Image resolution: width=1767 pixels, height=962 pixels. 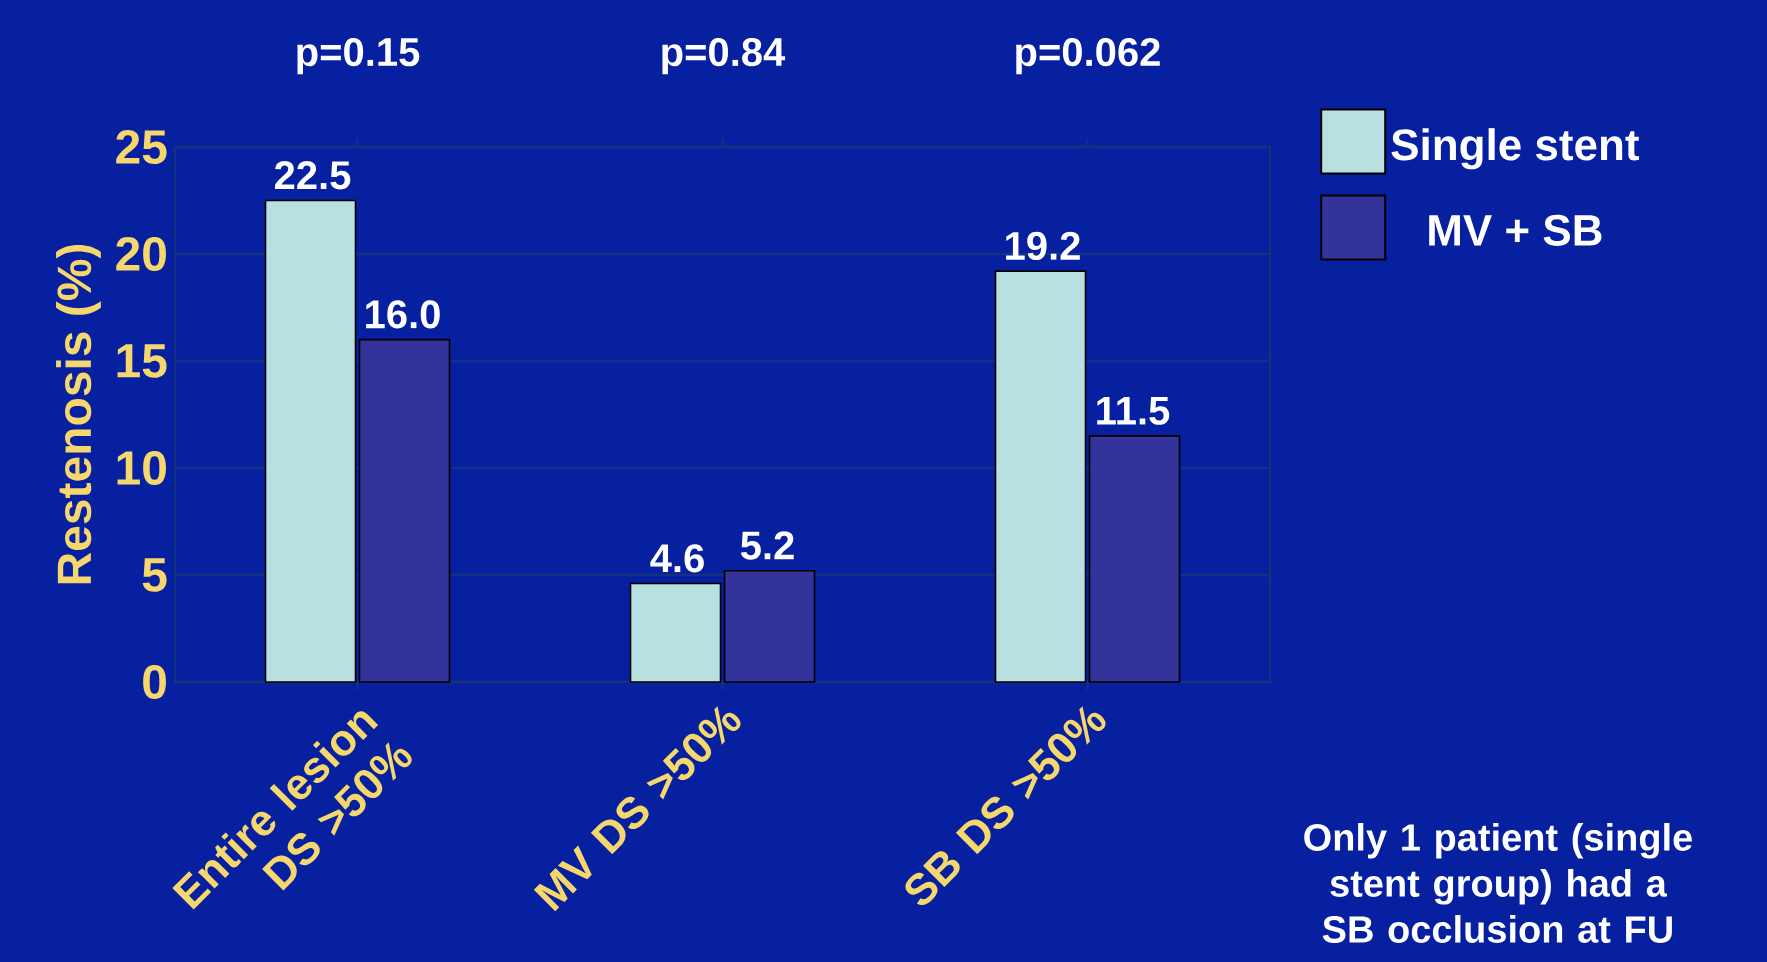 What do you see at coordinates (403, 314) in the screenshot?
I see `text: 16.0` at bounding box center [403, 314].